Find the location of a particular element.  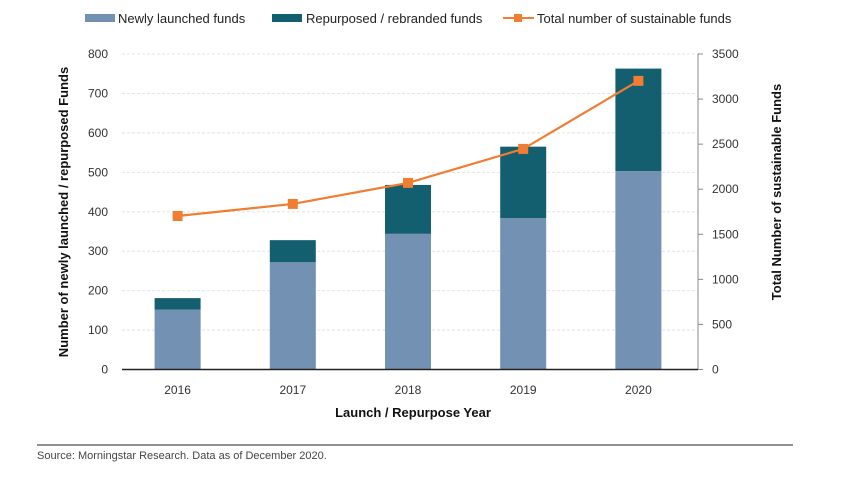

y-tick-label-right: 0 is located at coordinates (715, 370).